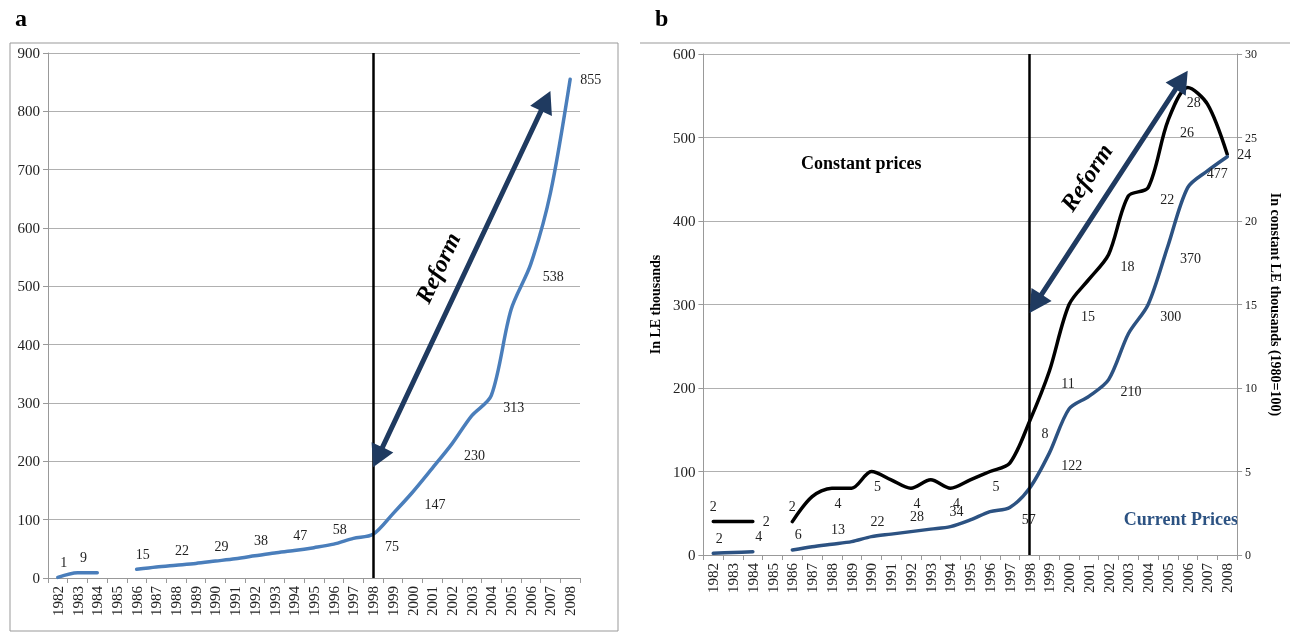 The image size is (1290, 632). Describe the element at coordinates (260, 541) in the screenshot. I see `data-label: 38` at that location.